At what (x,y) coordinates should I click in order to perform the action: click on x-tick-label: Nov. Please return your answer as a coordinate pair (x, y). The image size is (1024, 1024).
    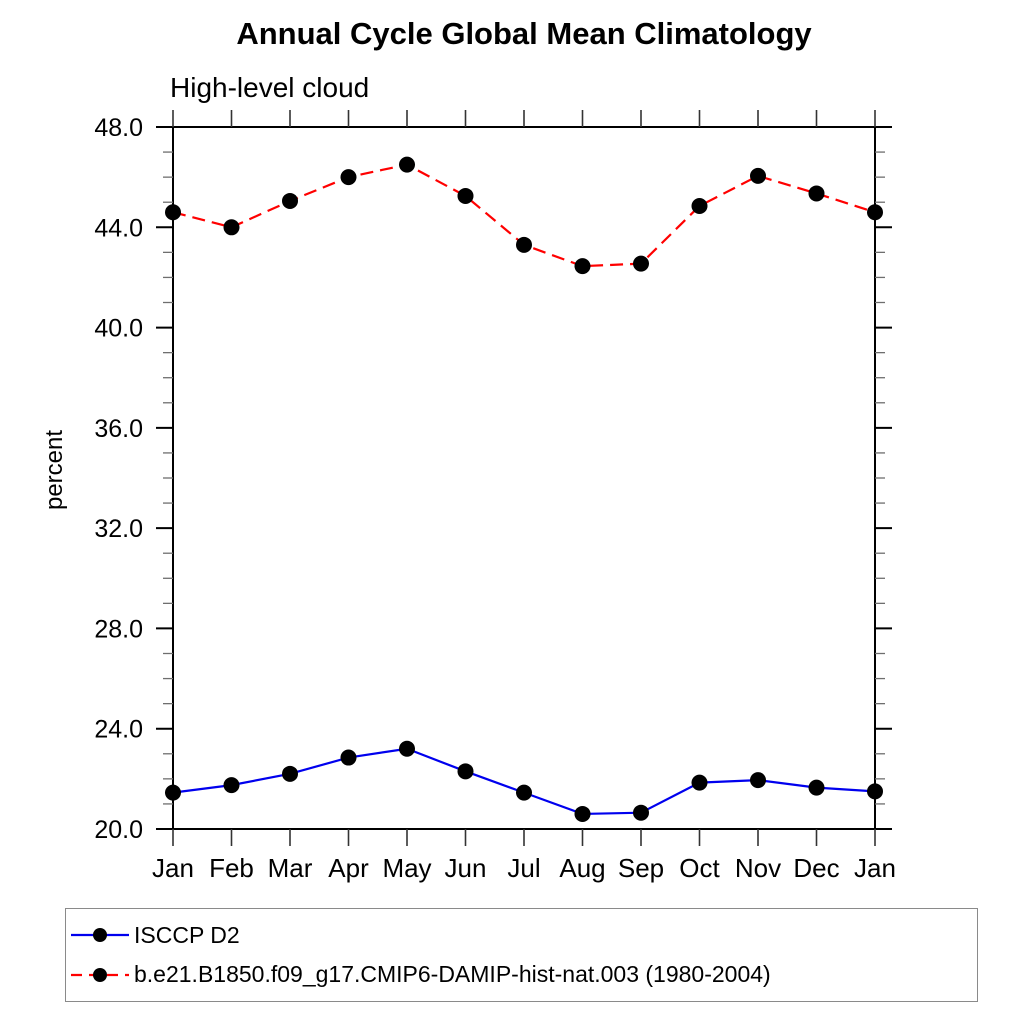
    Looking at the image, I should click on (758, 868).